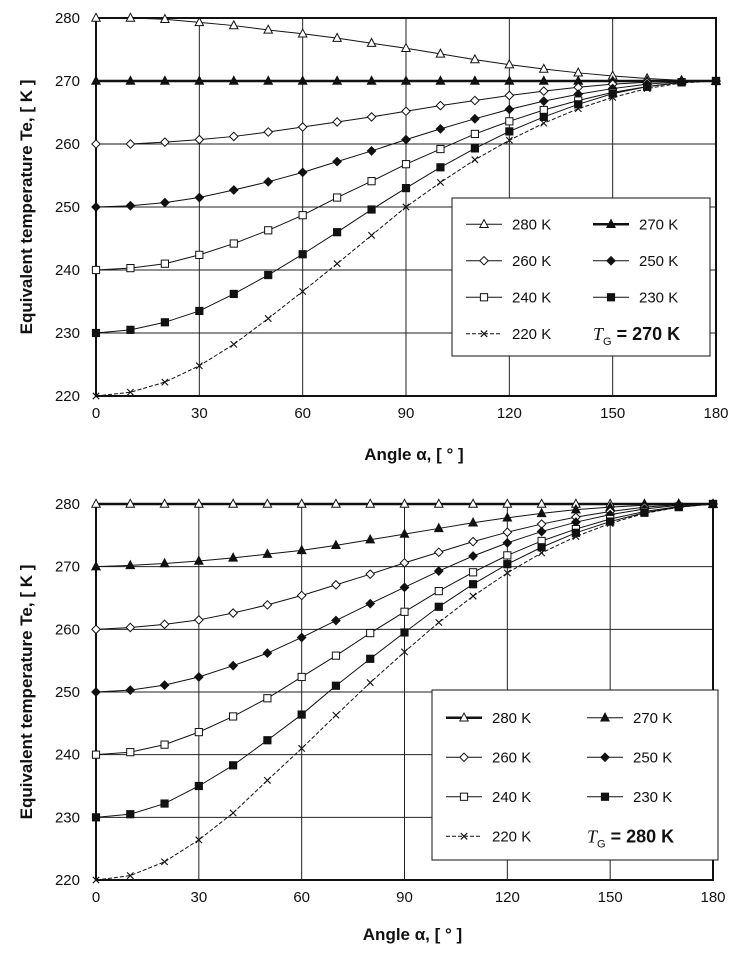 This screenshot has height=954, width=736. I want to click on legend-label: 250 K, so click(652, 757).